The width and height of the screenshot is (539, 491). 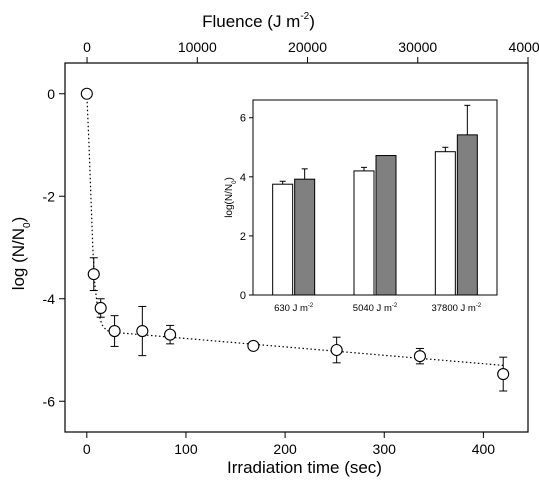 What do you see at coordinates (49, 401) in the screenshot?
I see `y-tick-label: -6` at bounding box center [49, 401].